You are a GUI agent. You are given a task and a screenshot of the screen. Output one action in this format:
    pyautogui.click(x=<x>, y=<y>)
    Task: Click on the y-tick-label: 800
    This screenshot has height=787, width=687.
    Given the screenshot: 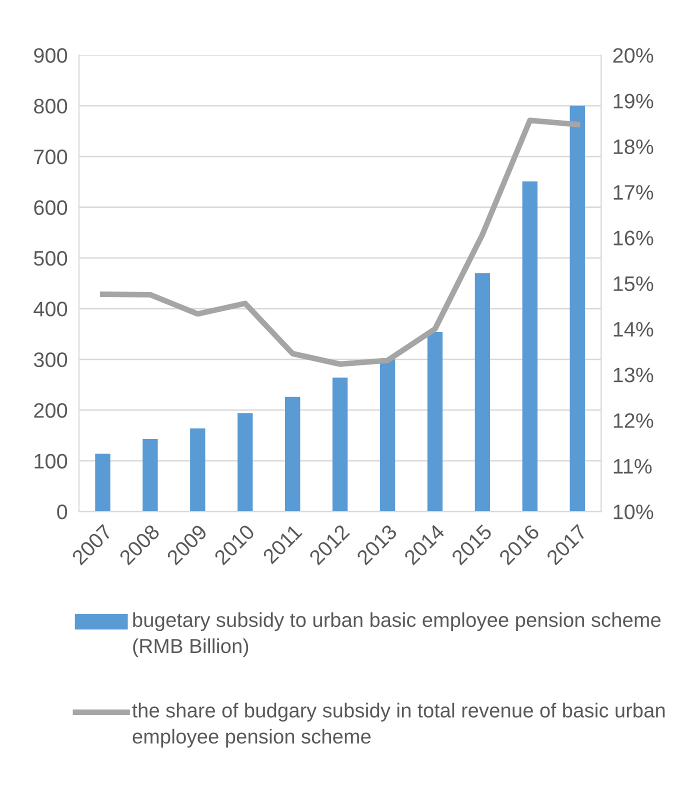 What is the action you would take?
    pyautogui.click(x=51, y=106)
    